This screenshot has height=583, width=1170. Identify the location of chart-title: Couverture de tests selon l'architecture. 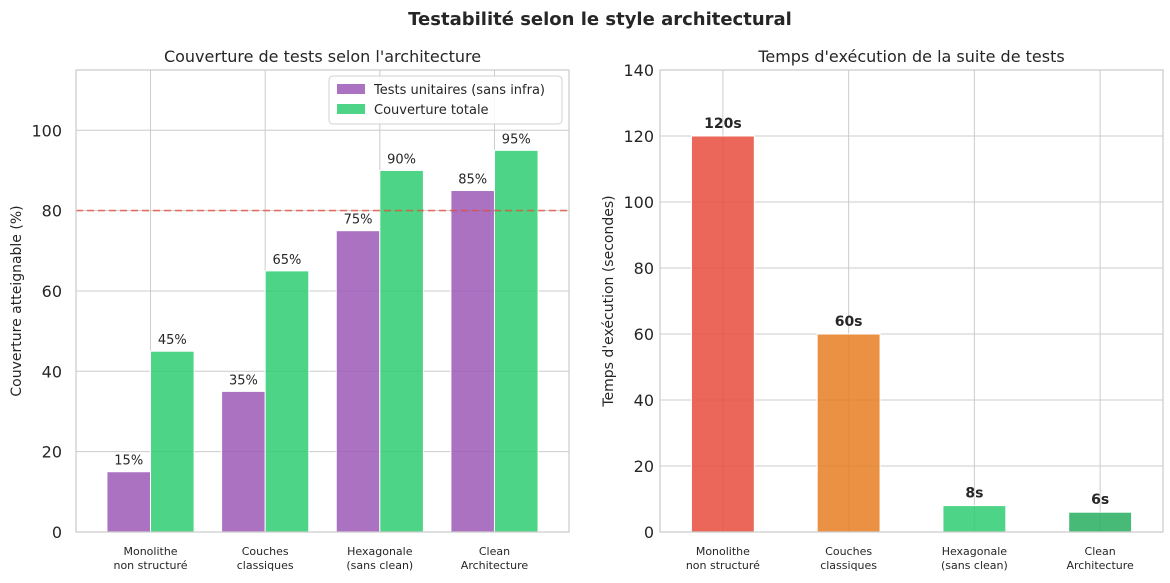
(322, 56).